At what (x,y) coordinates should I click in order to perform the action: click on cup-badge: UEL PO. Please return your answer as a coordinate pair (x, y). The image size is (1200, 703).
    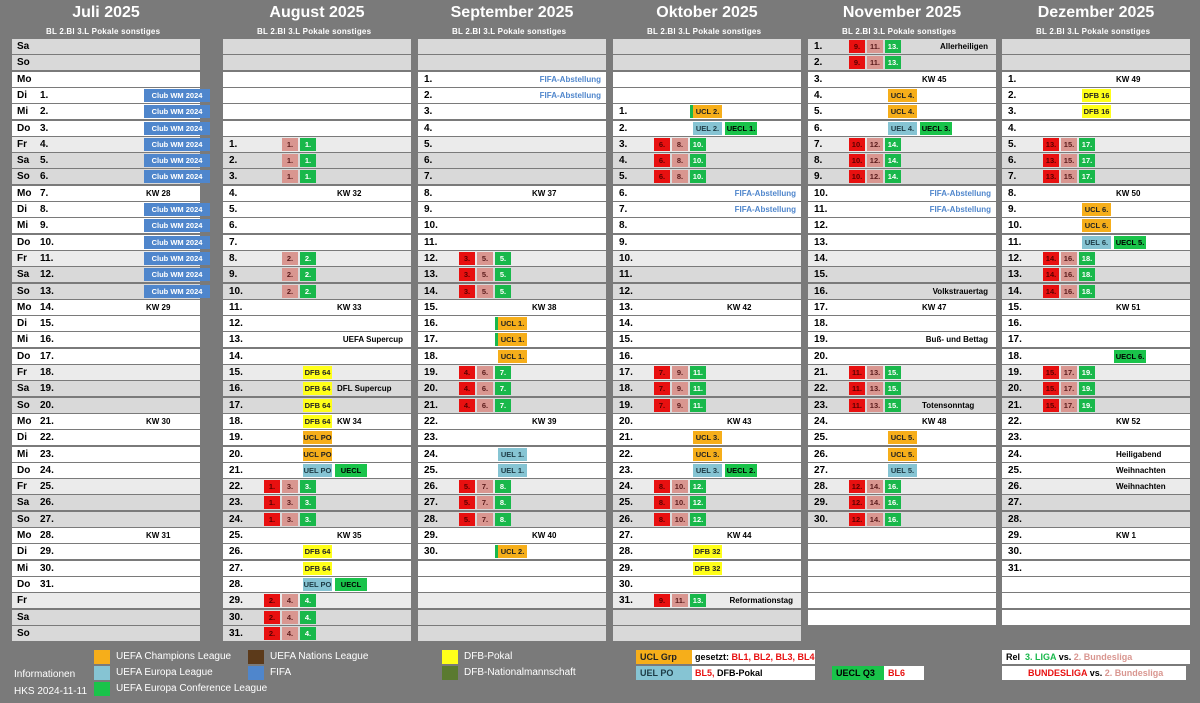
    Looking at the image, I should click on (317, 584).